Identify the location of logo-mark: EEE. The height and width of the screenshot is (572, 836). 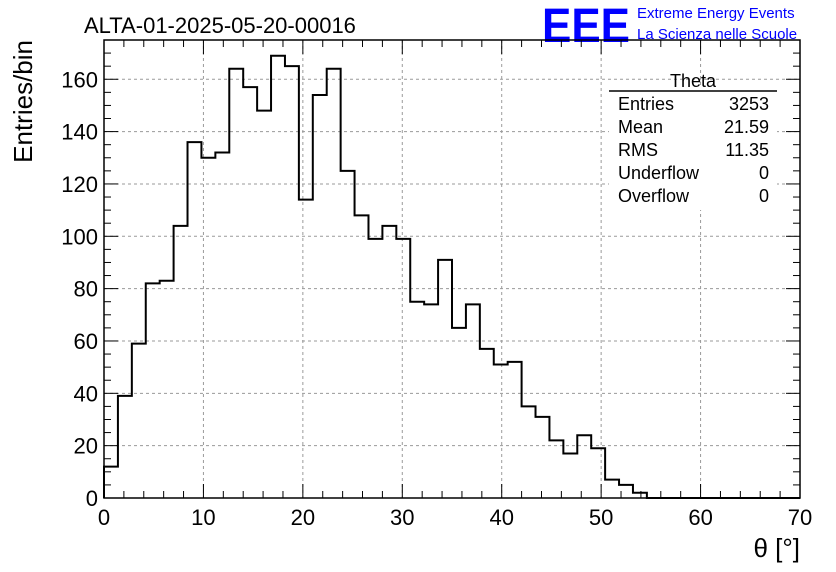
(586, 26).